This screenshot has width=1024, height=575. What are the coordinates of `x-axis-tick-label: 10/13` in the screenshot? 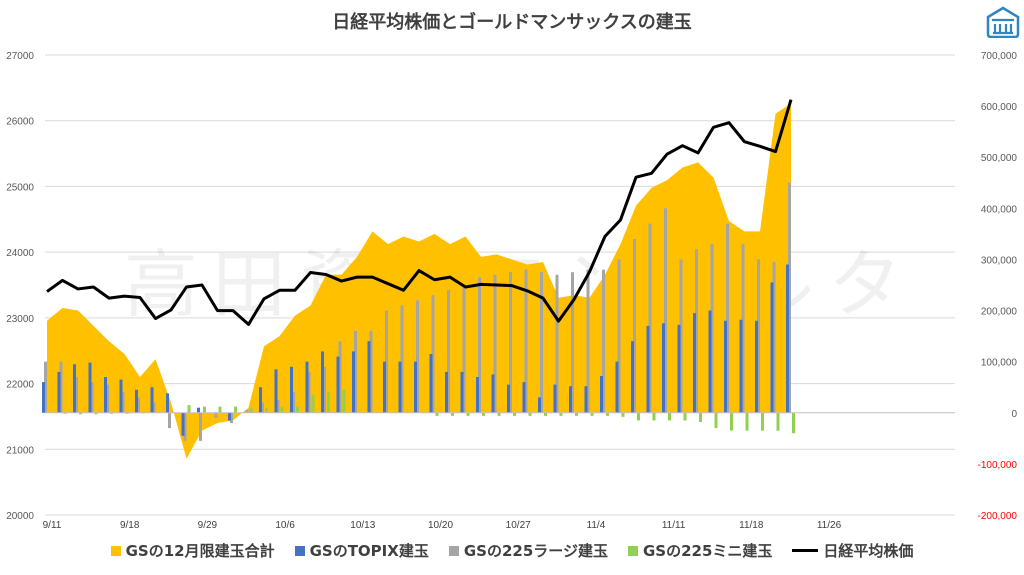 It's located at (362, 525).